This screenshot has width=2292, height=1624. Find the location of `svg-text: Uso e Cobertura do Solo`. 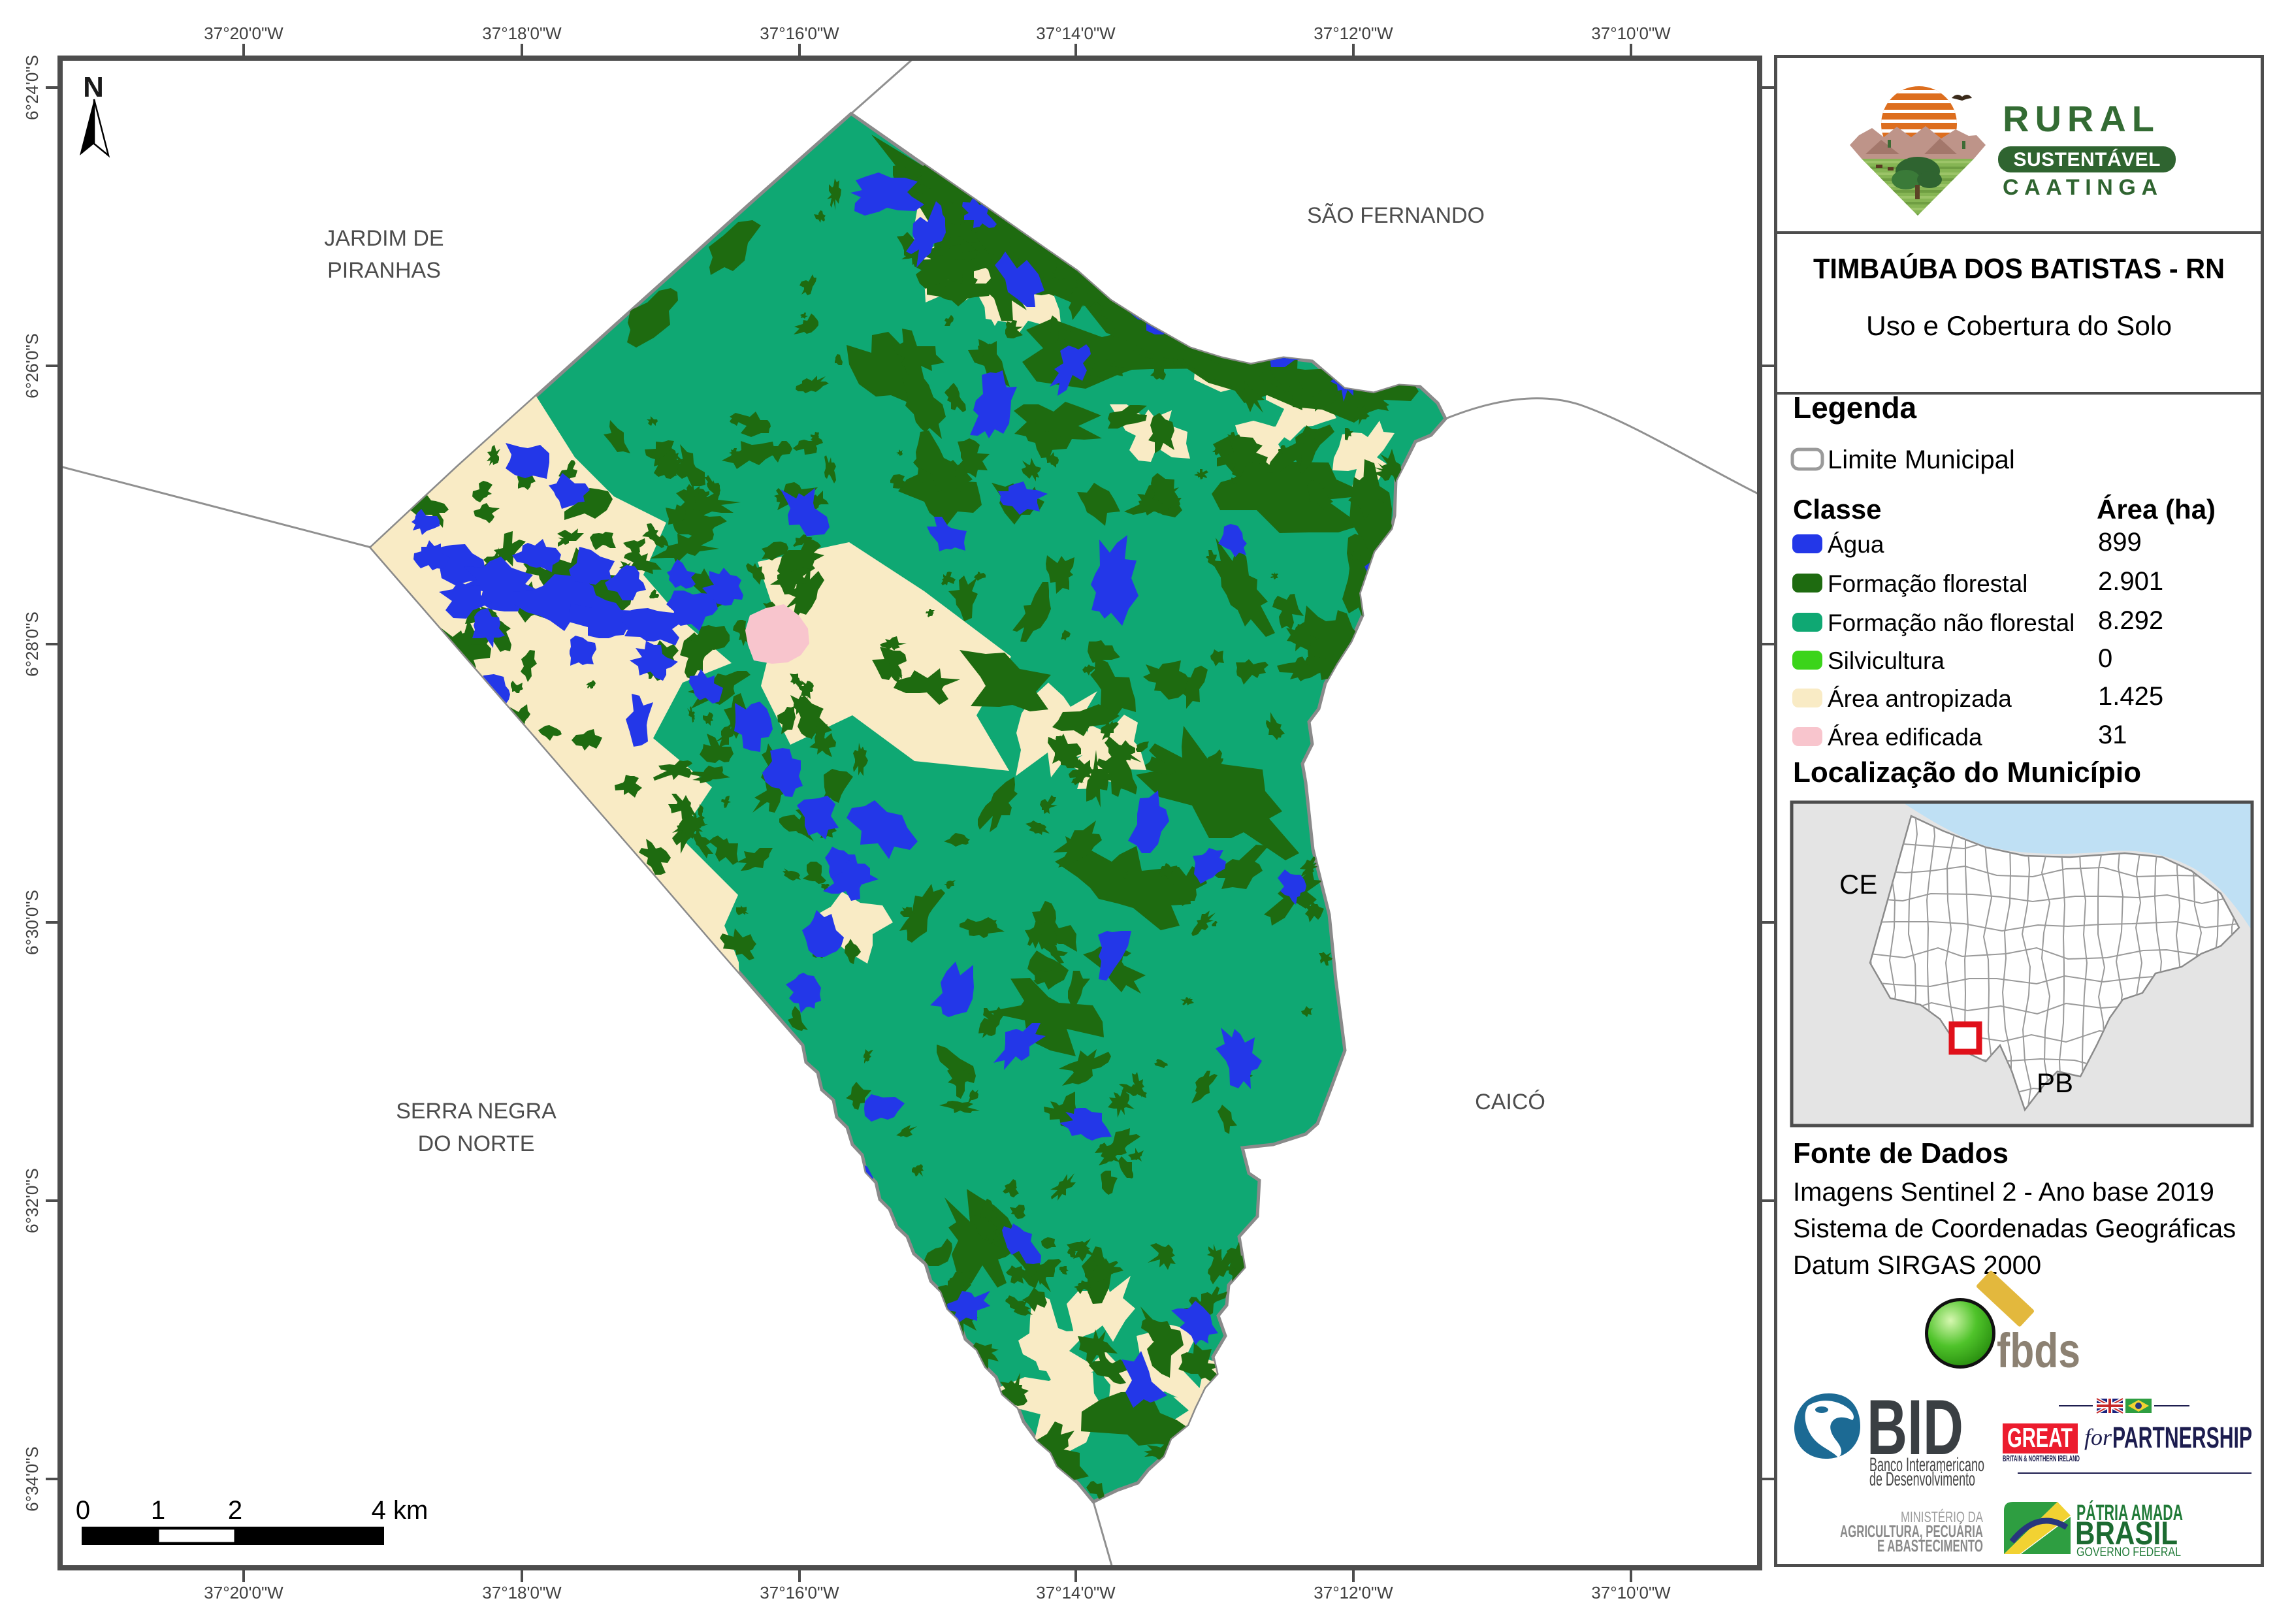

svg-text: Uso e Cobertura do Solo is located at coordinates (2019, 325).